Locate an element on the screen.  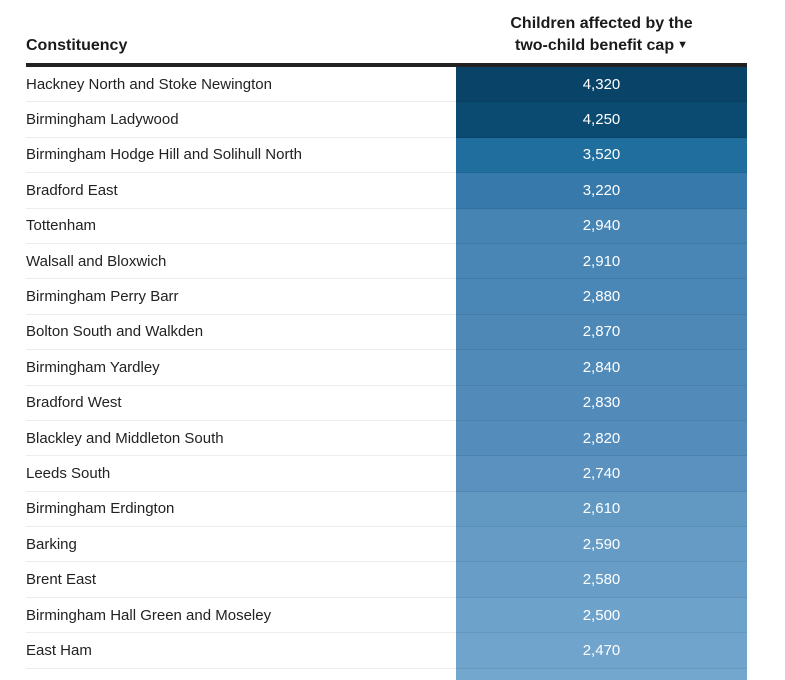
table-row: East Ham 2,470 is located at coordinates (386, 651).